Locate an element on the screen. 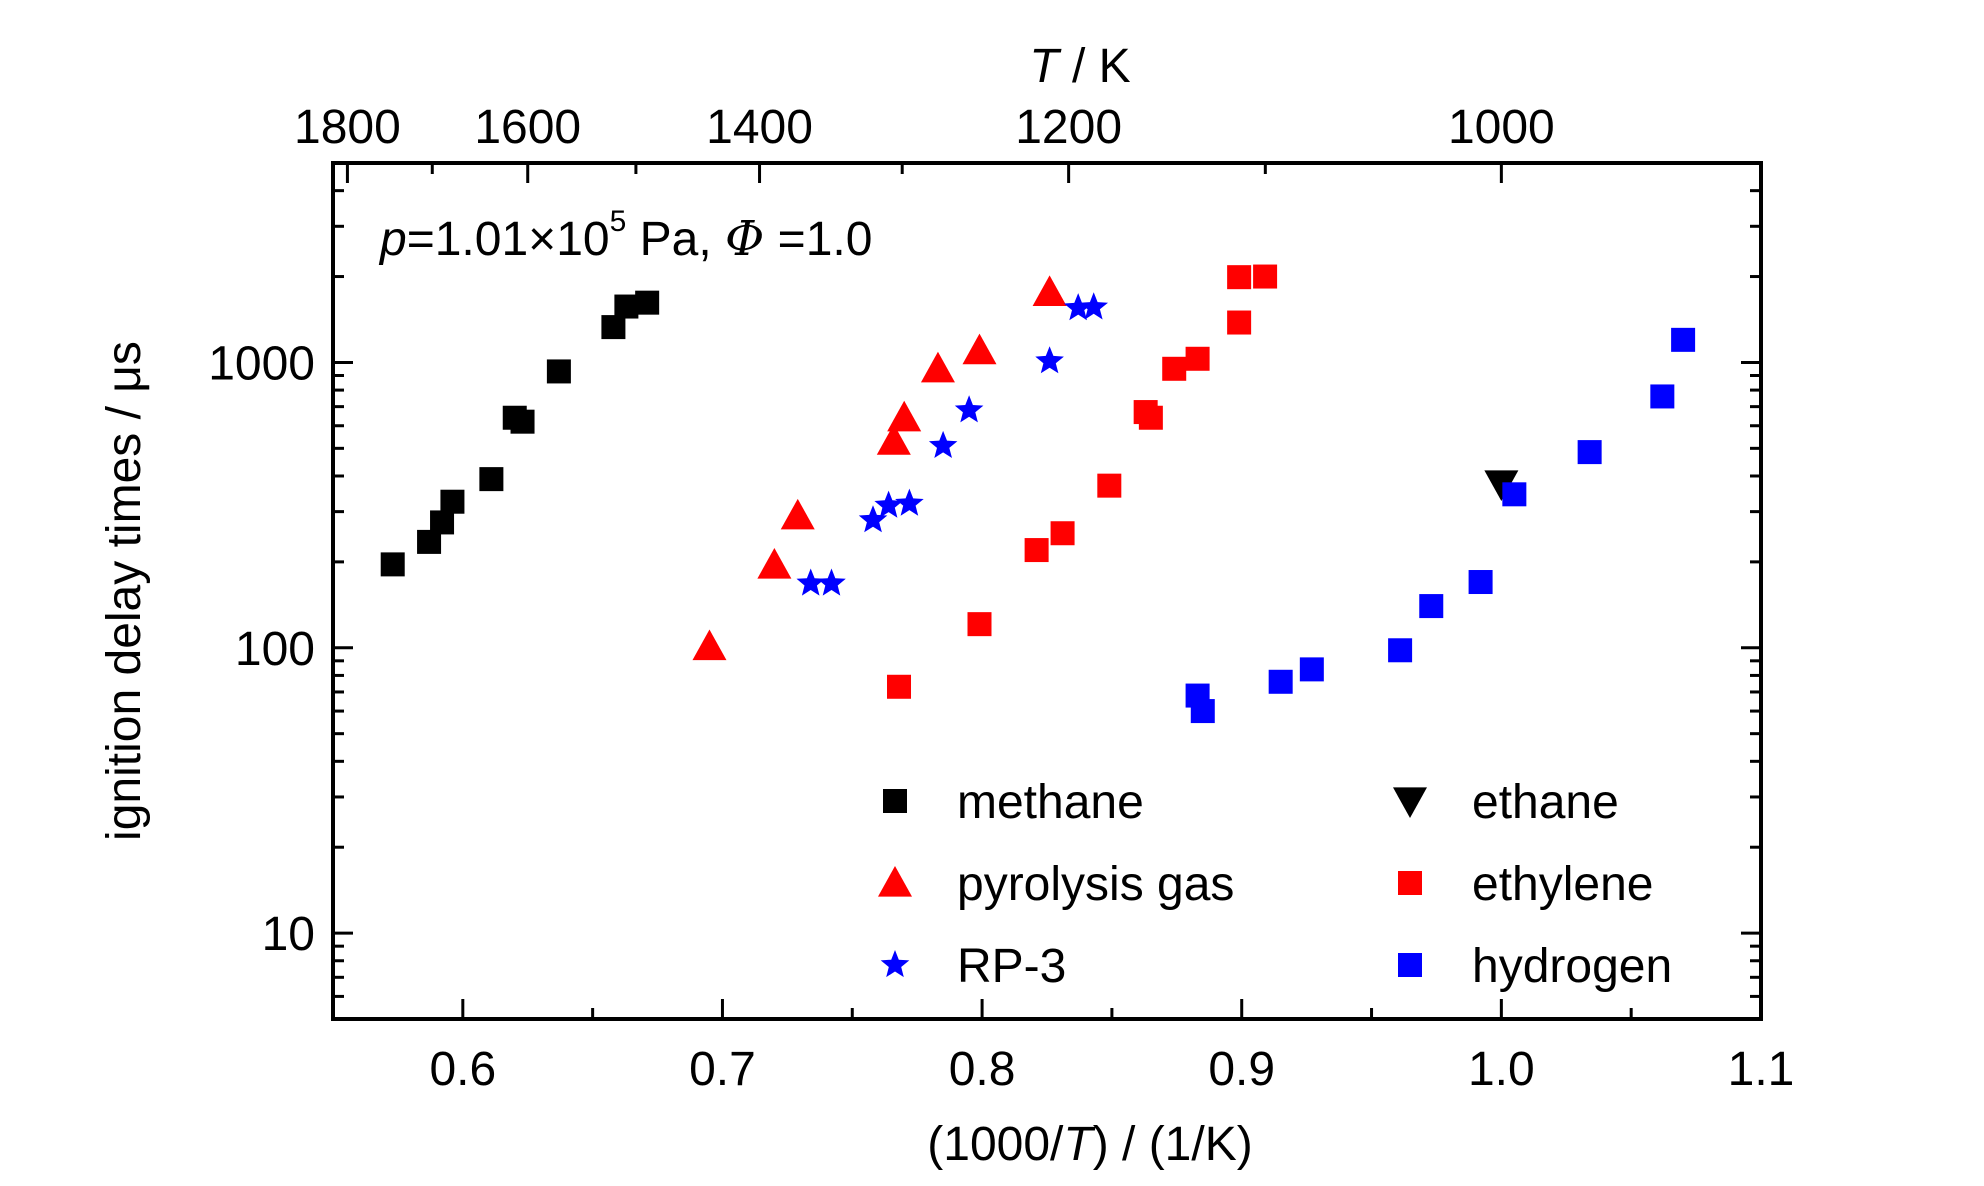 The image size is (1984, 1186). annotation-pressure-symbol: p is located at coordinates (392, 239).